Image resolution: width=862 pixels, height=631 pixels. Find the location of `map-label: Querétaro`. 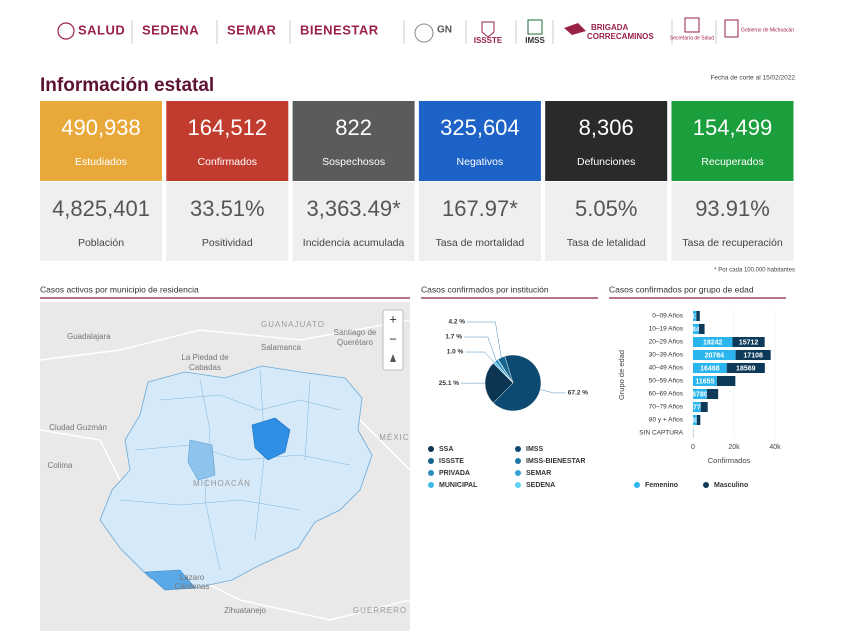

map-label: Querétaro is located at coordinates (355, 342).